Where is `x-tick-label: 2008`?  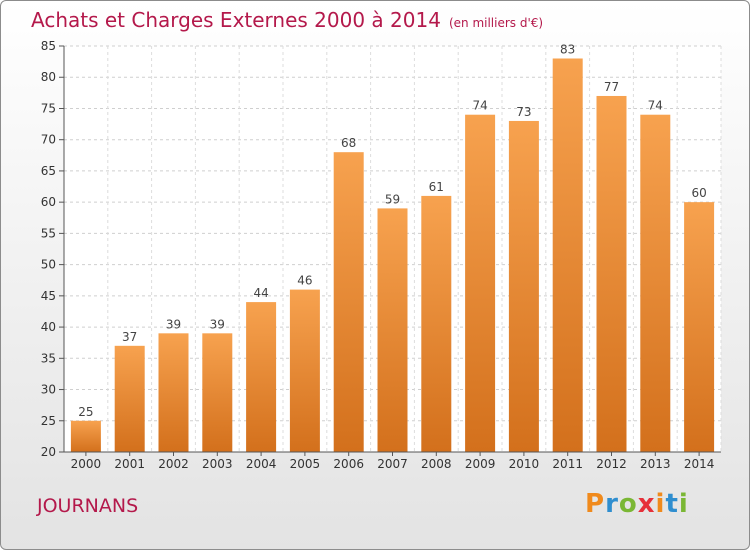
x-tick-label: 2008 is located at coordinates (436, 464).